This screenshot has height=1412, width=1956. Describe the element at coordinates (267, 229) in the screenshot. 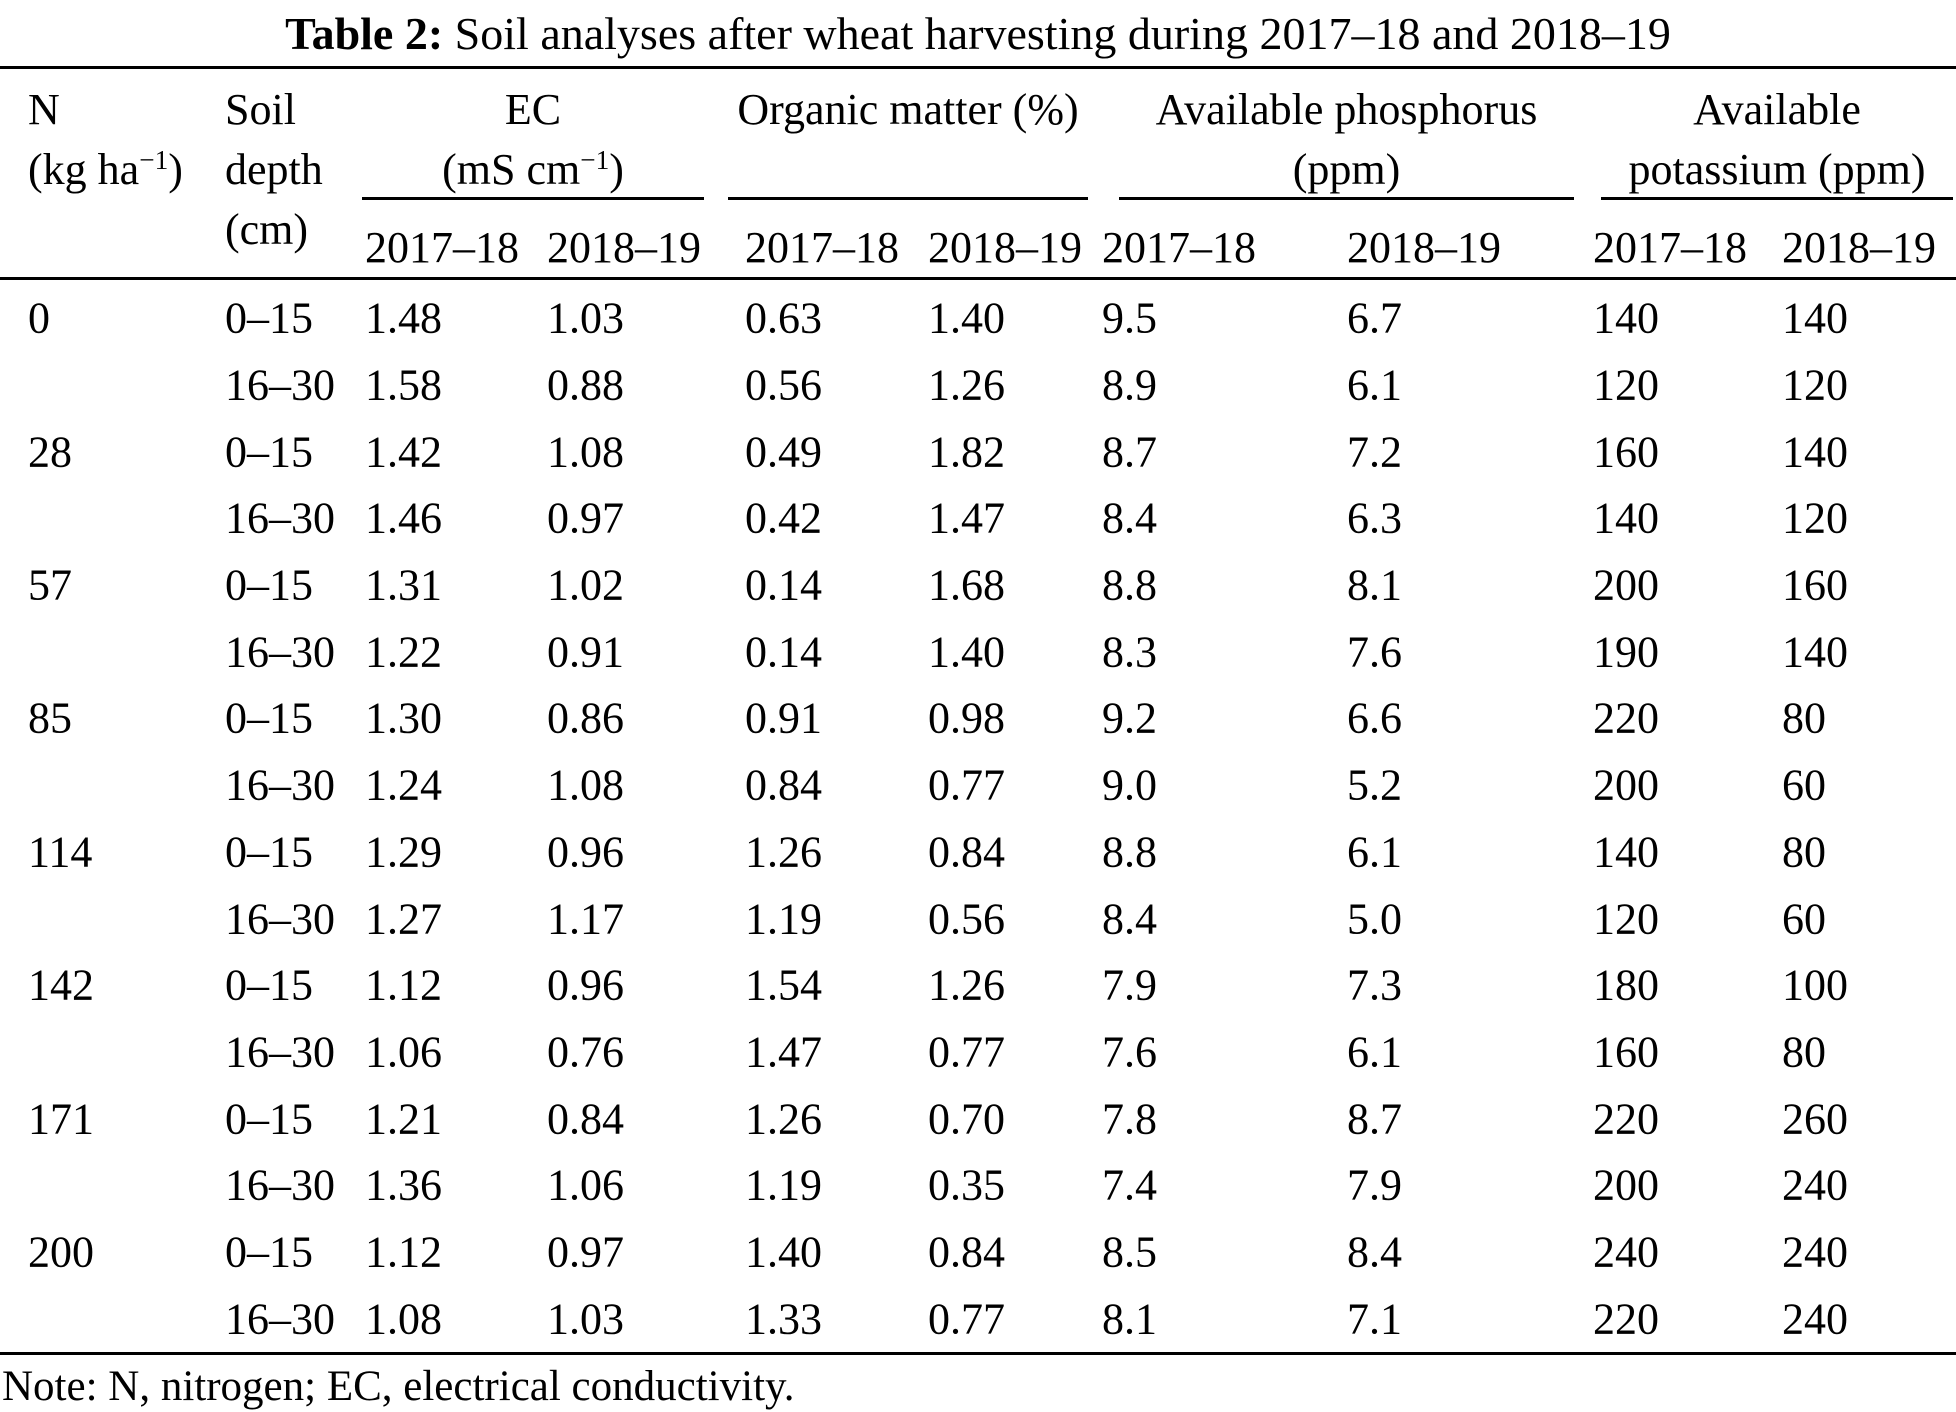

I see `header-depth-line3: (cm)` at that location.